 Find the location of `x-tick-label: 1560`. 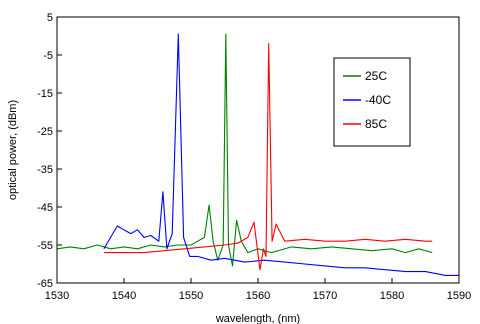

x-tick-label: 1560 is located at coordinates (258, 296).